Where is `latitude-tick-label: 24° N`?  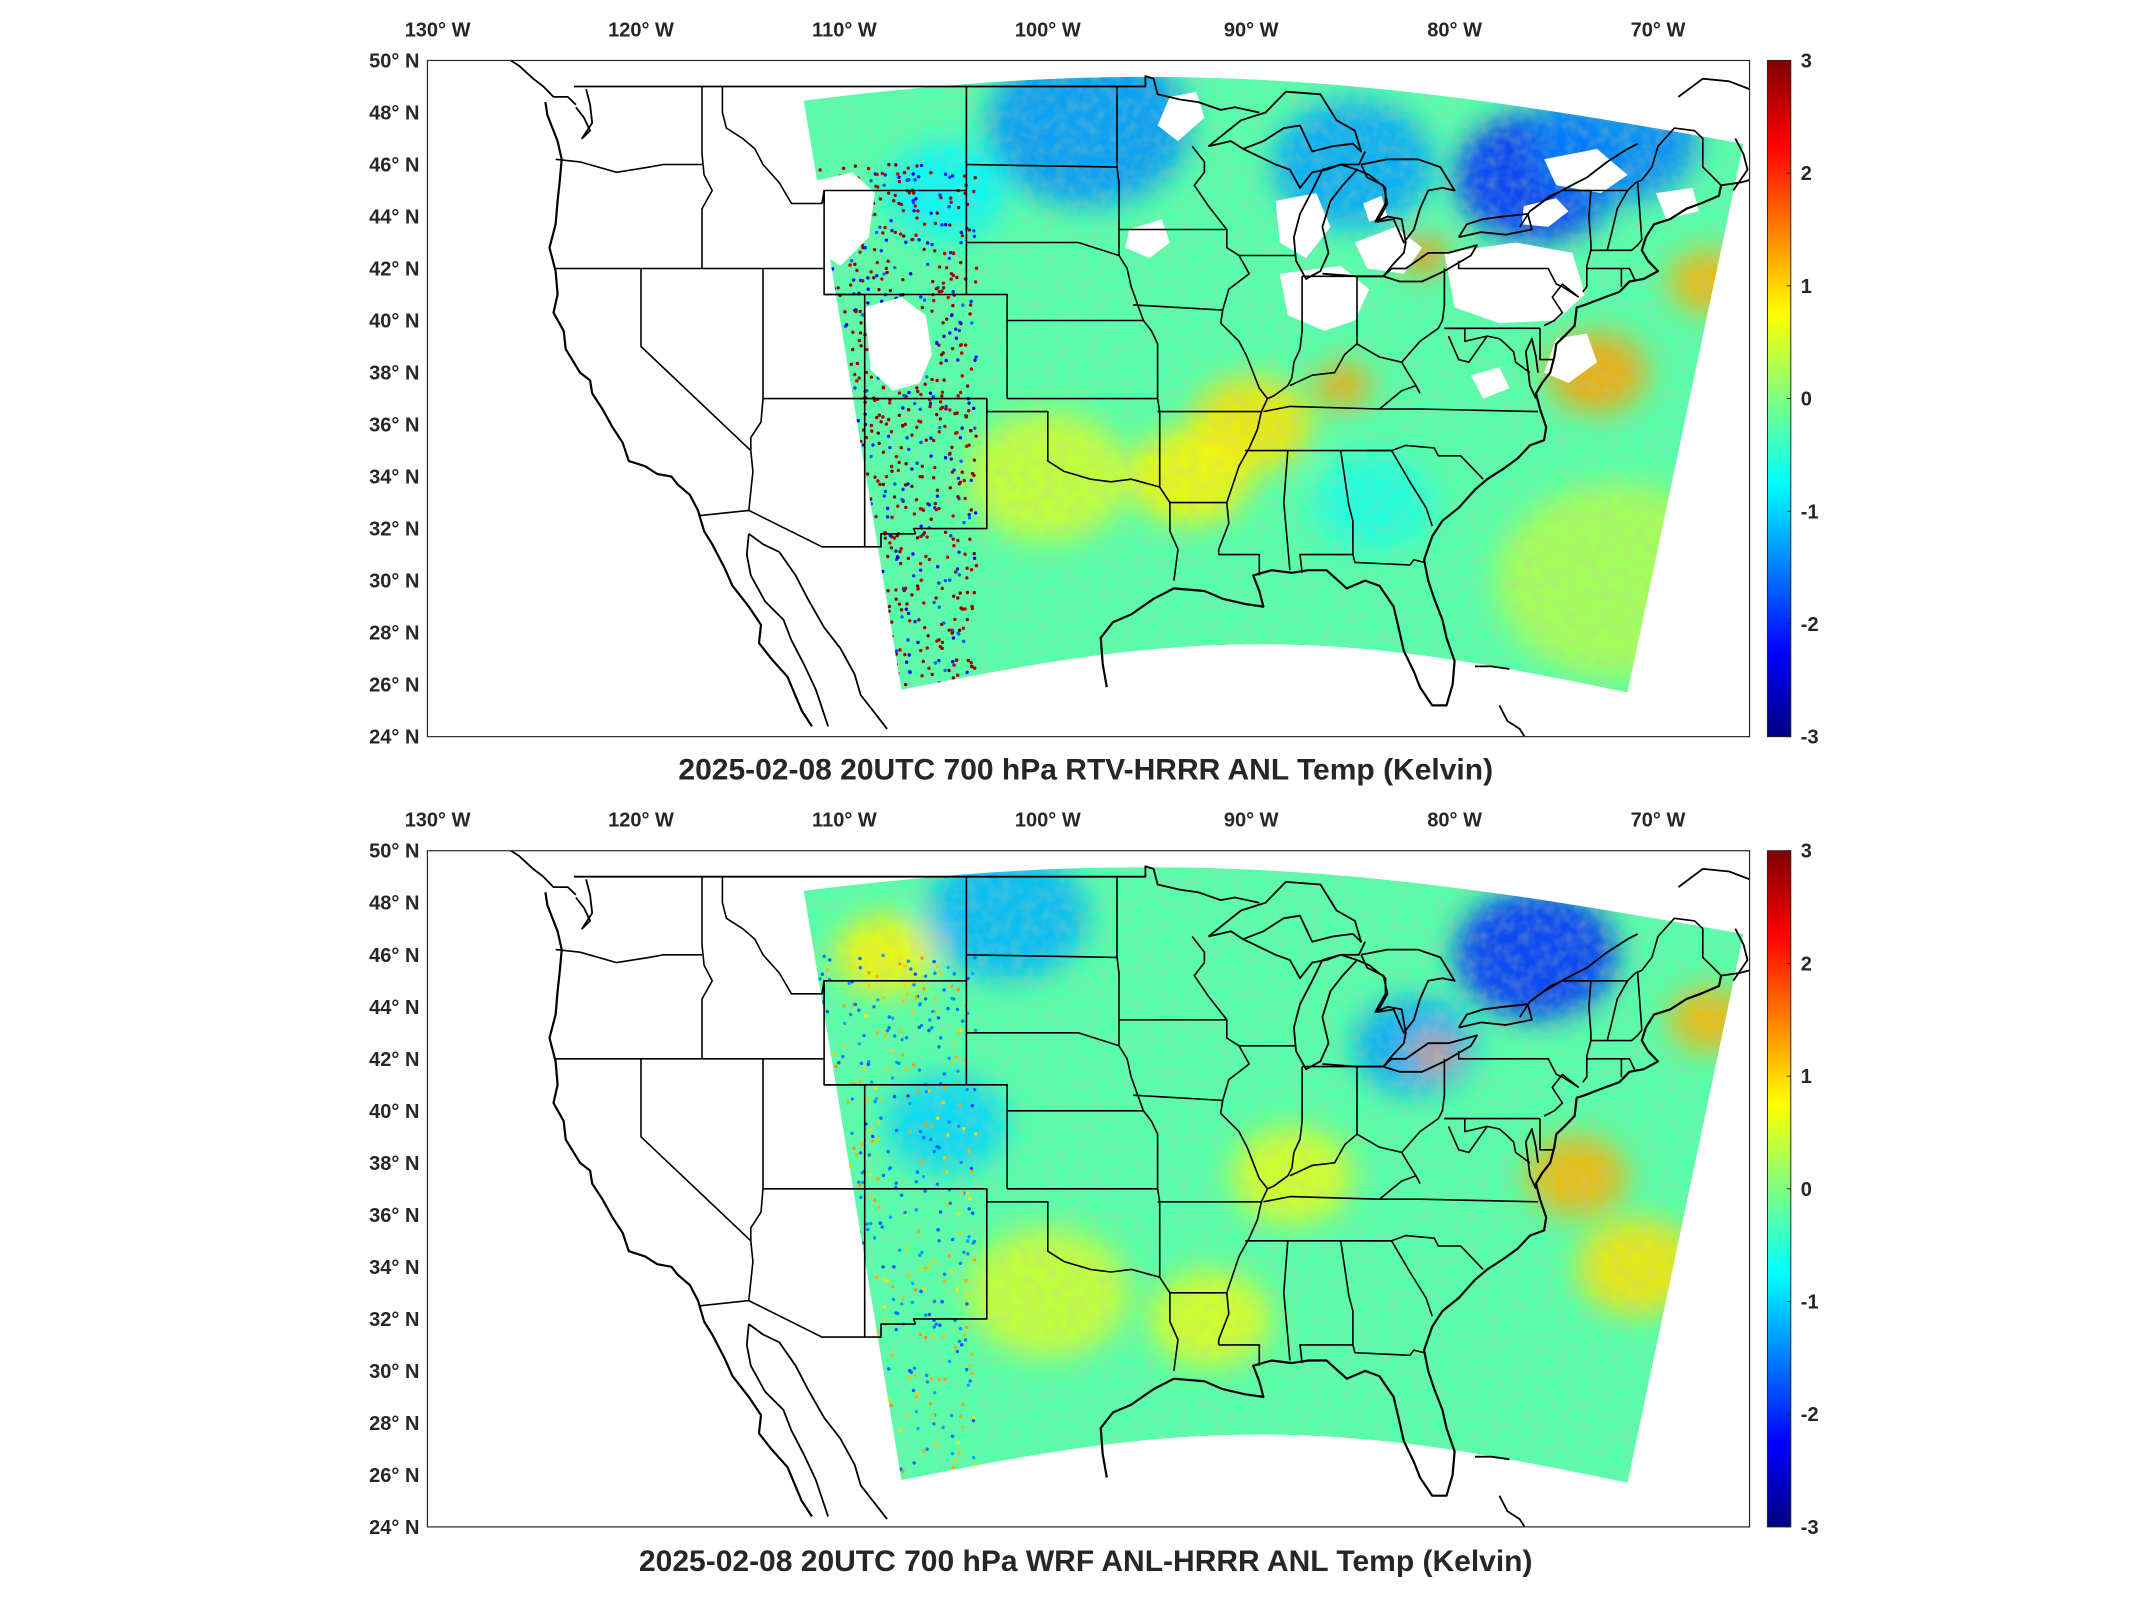
latitude-tick-label: 24° N is located at coordinates (394, 1528).